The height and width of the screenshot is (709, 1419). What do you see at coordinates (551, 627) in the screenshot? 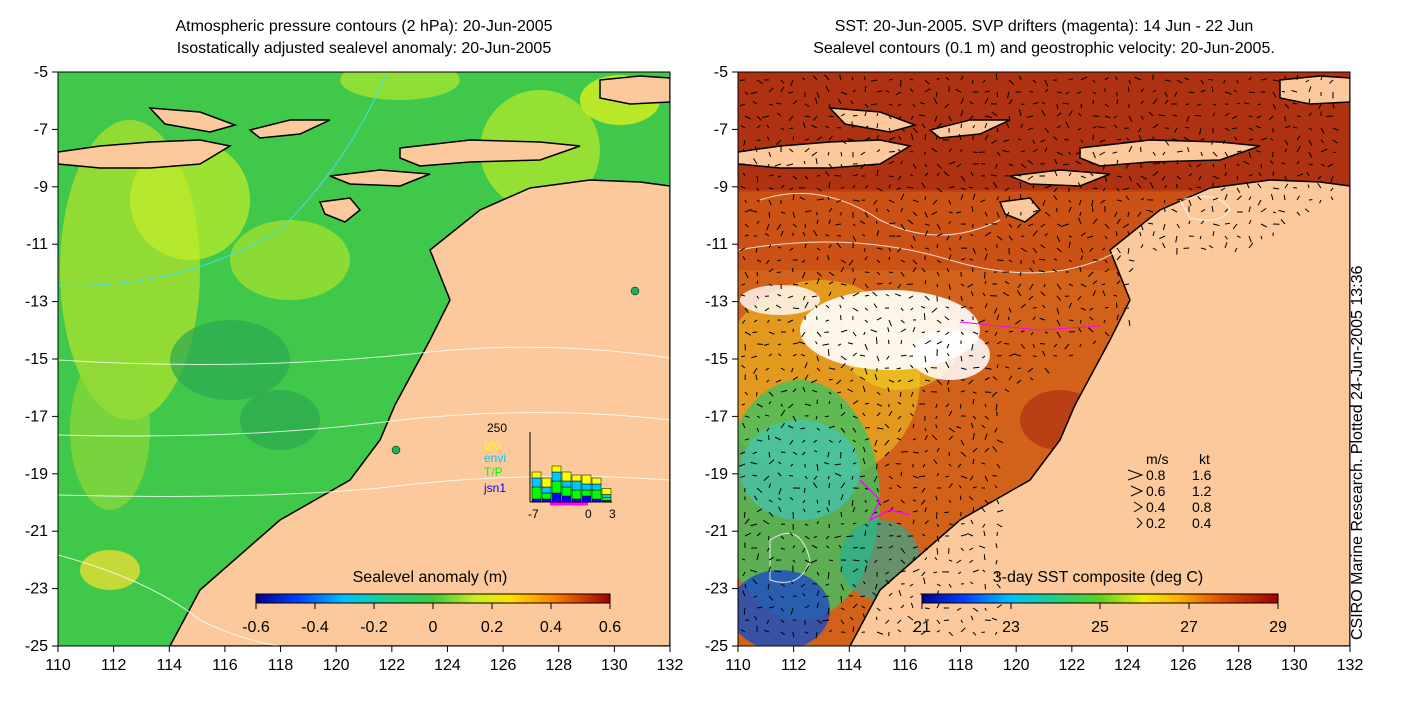
I see `left-colorbar-tick: 0.4` at bounding box center [551, 627].